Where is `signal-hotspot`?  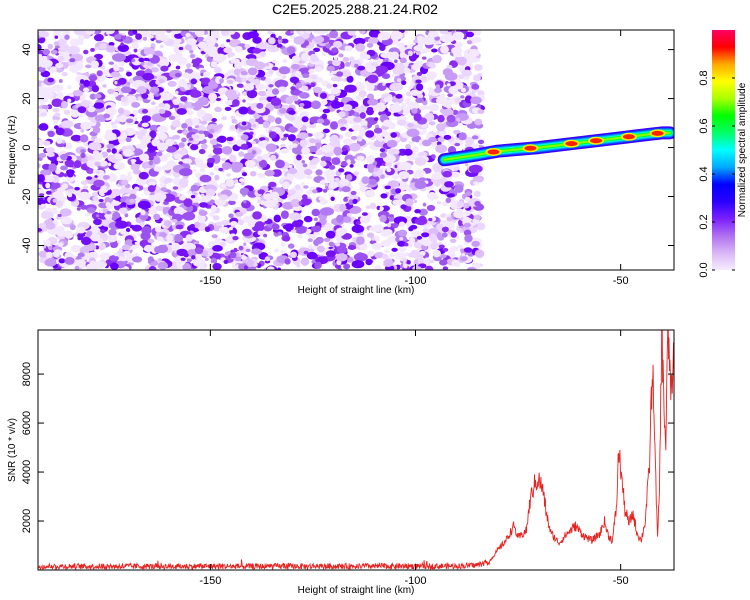
signal-hotspot is located at coordinates (657, 133).